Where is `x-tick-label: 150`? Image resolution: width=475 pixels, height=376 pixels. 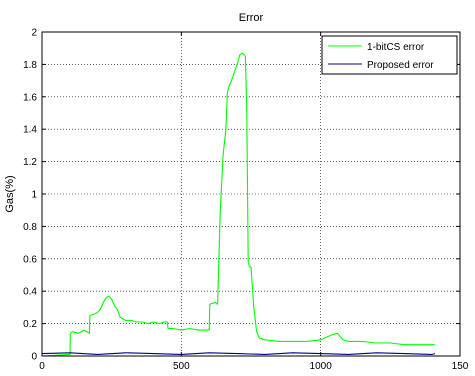 x-tick-label: 150 is located at coordinates (460, 366).